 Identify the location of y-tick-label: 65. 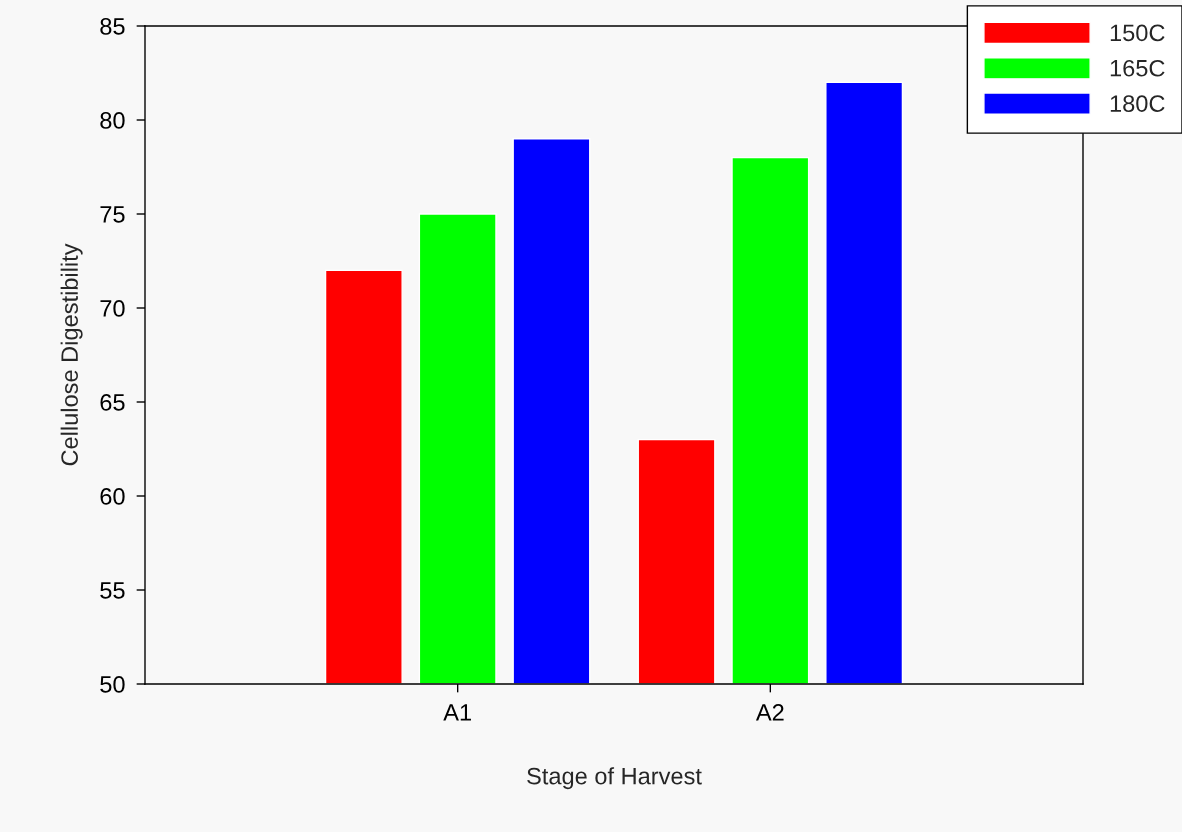
(112, 402).